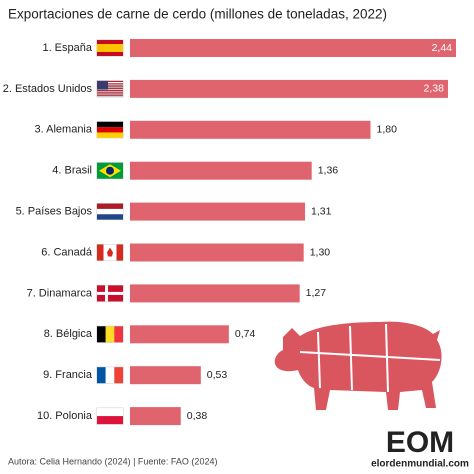 Image resolution: width=474 pixels, height=474 pixels. I want to click on value-label: 2,44, so click(442, 48).